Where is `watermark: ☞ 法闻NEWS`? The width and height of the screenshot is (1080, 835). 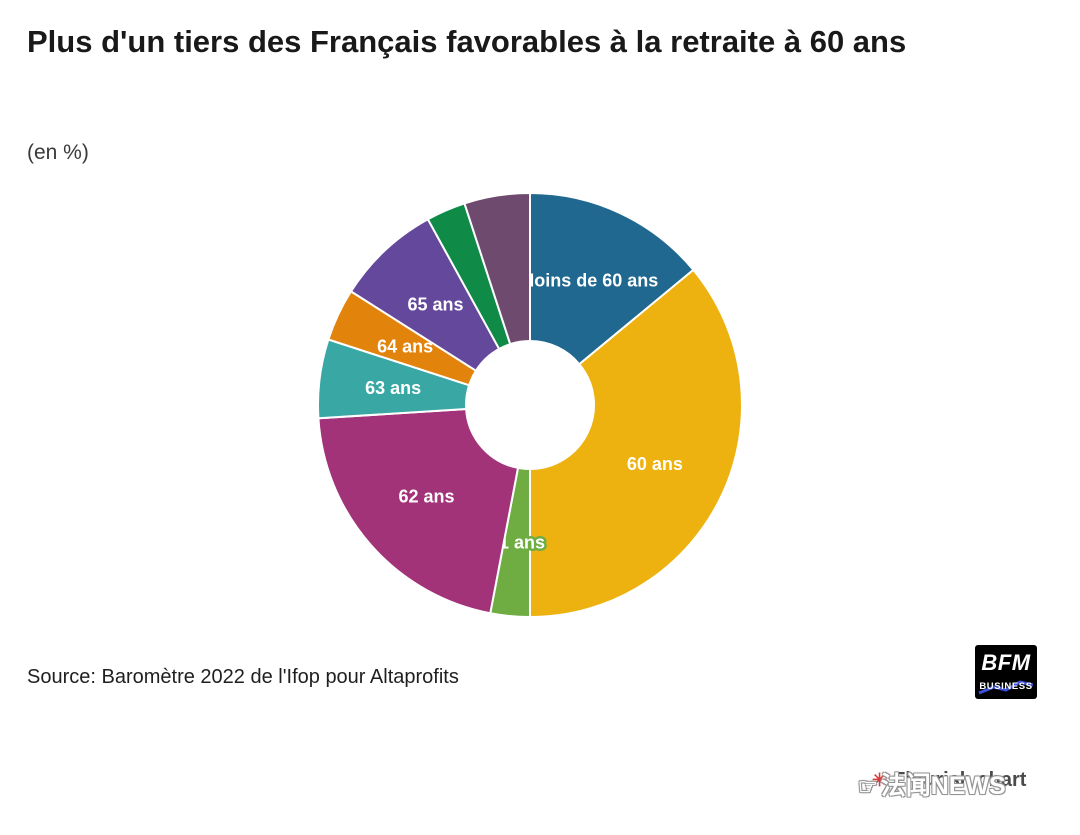 watermark: ☞ 法闻NEWS is located at coordinates (932, 784).